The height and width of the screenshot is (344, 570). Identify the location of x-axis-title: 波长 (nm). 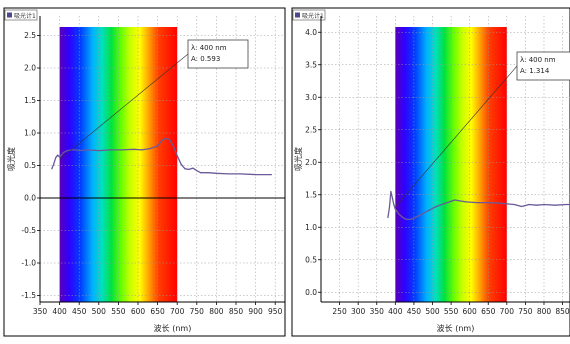
(456, 328).